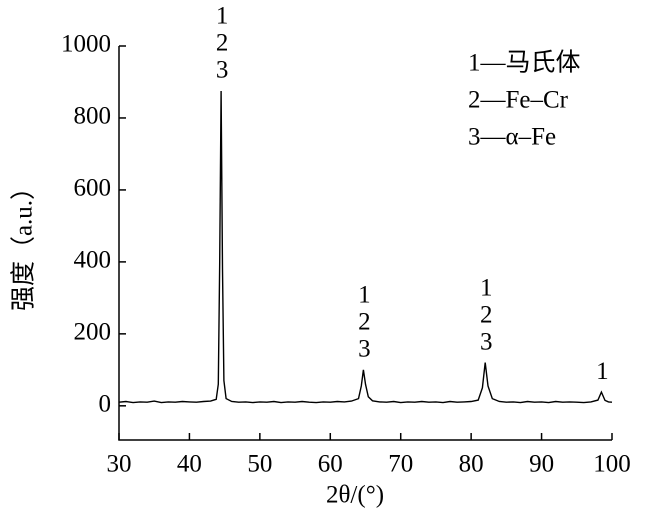  What do you see at coordinates (105, 404) in the screenshot?
I see `y-tick-label: 0` at bounding box center [105, 404].